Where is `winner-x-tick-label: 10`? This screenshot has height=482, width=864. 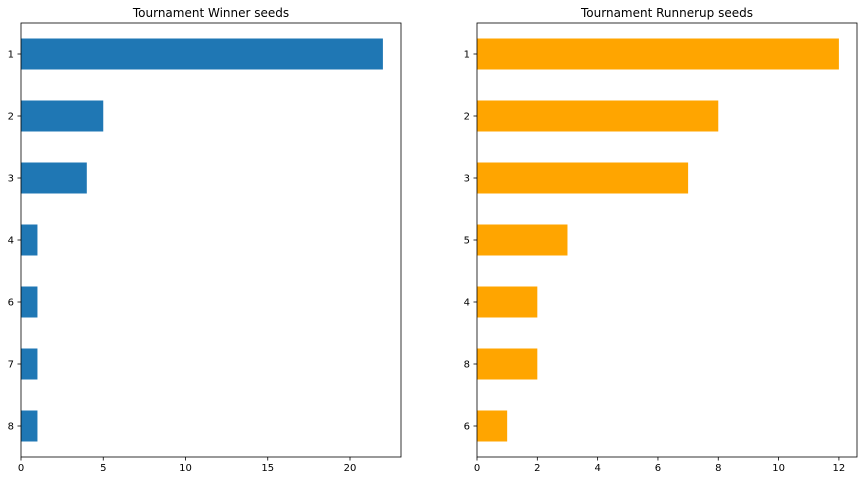
winner-x-tick-label: 10 is located at coordinates (185, 468).